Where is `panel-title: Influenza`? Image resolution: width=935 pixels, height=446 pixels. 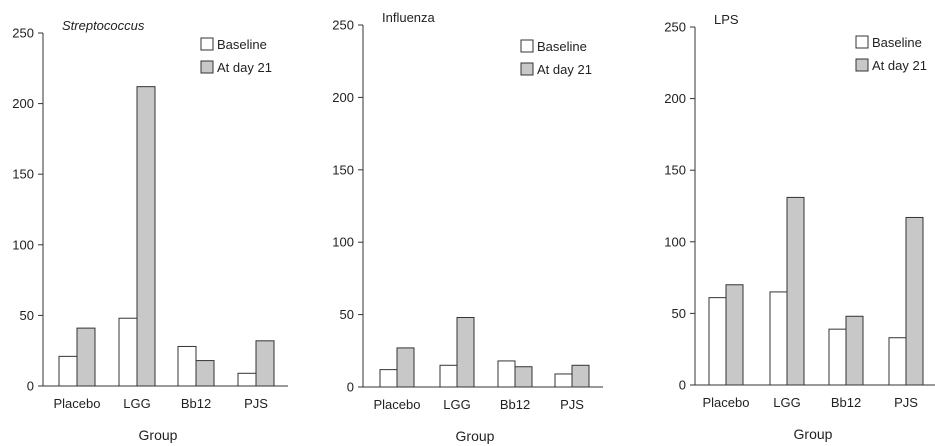
panel-title: Influenza is located at coordinates (409, 17).